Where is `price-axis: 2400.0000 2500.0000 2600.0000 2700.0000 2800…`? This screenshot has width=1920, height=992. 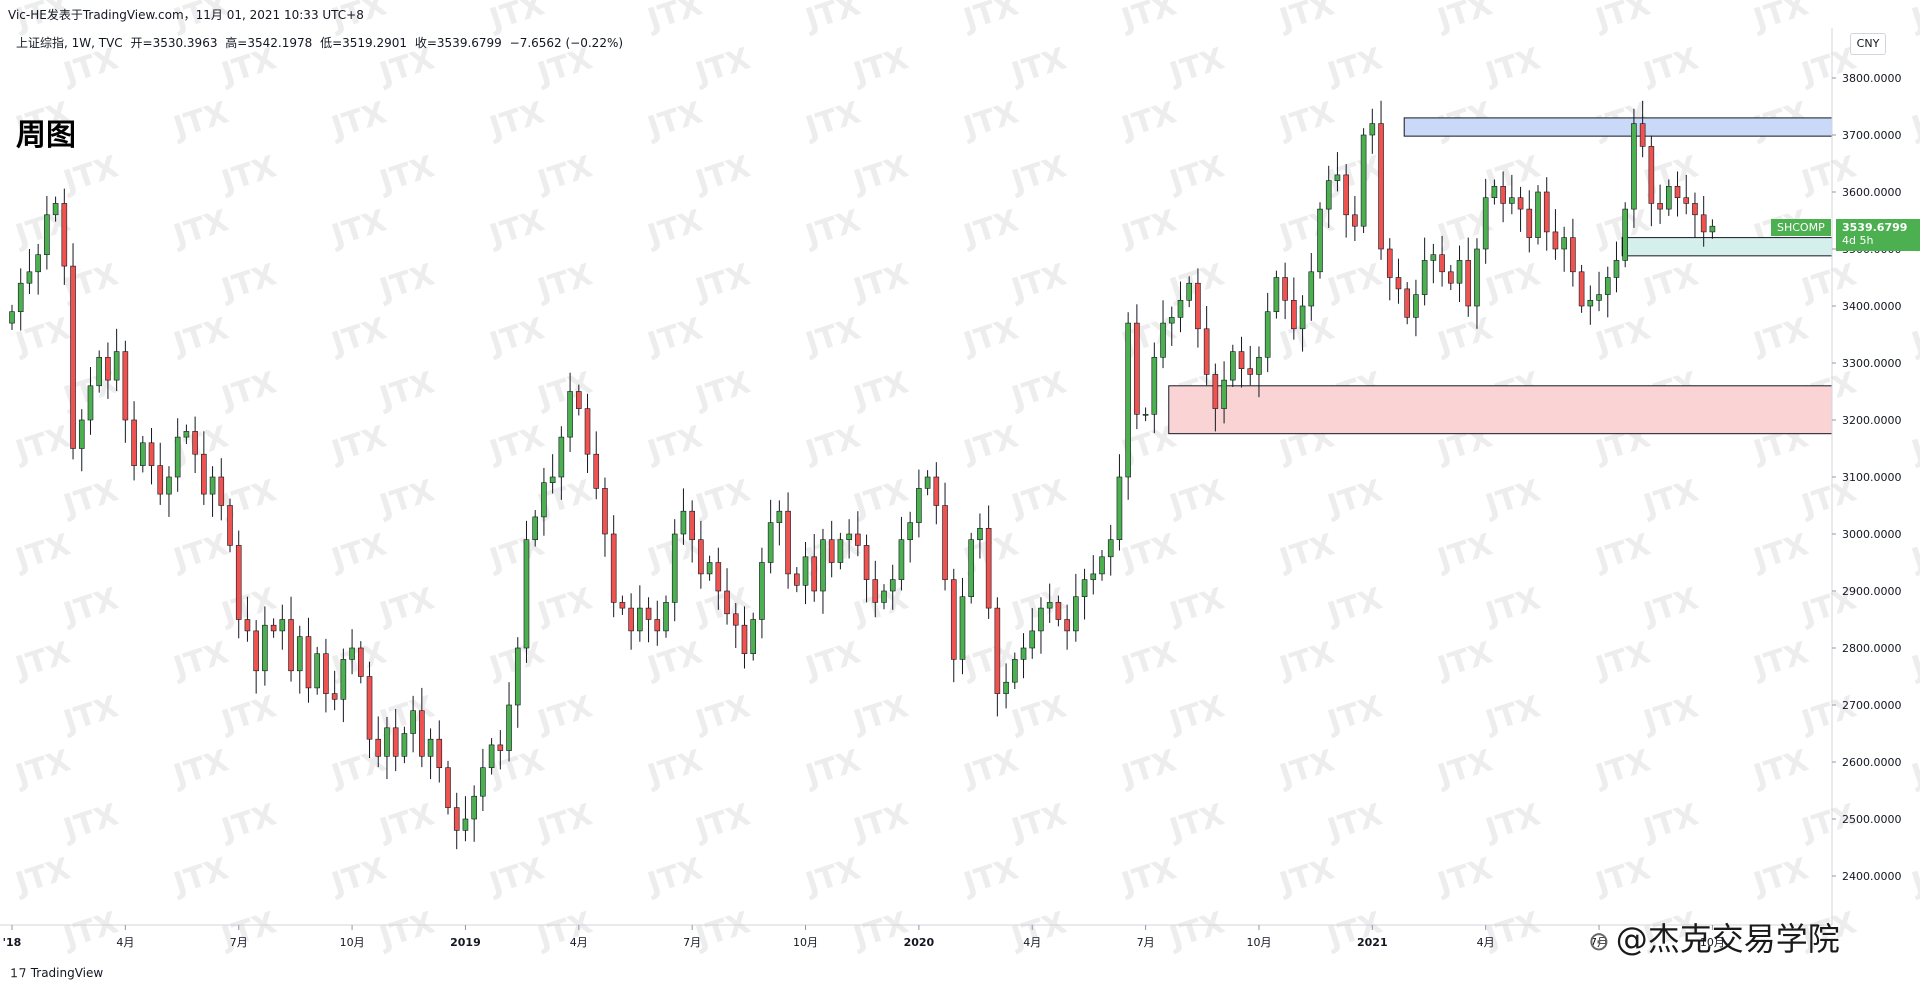 price-axis: 2400.0000 2500.0000 2600.0000 2700.0000 2800… is located at coordinates (1867, 477).